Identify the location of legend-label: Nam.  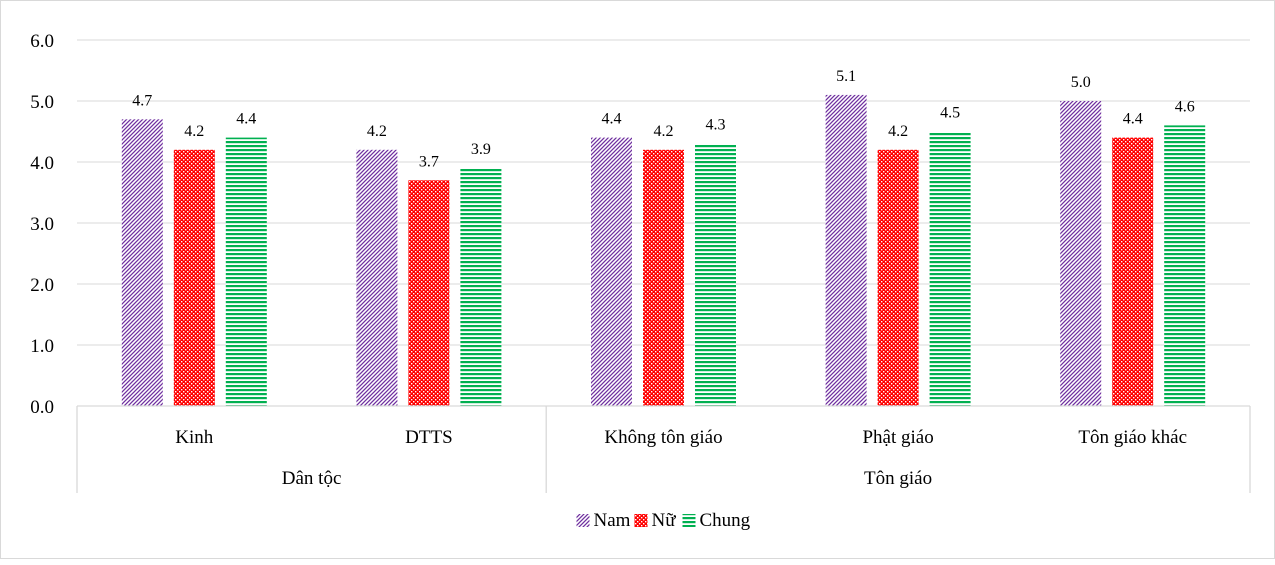
(612, 520).